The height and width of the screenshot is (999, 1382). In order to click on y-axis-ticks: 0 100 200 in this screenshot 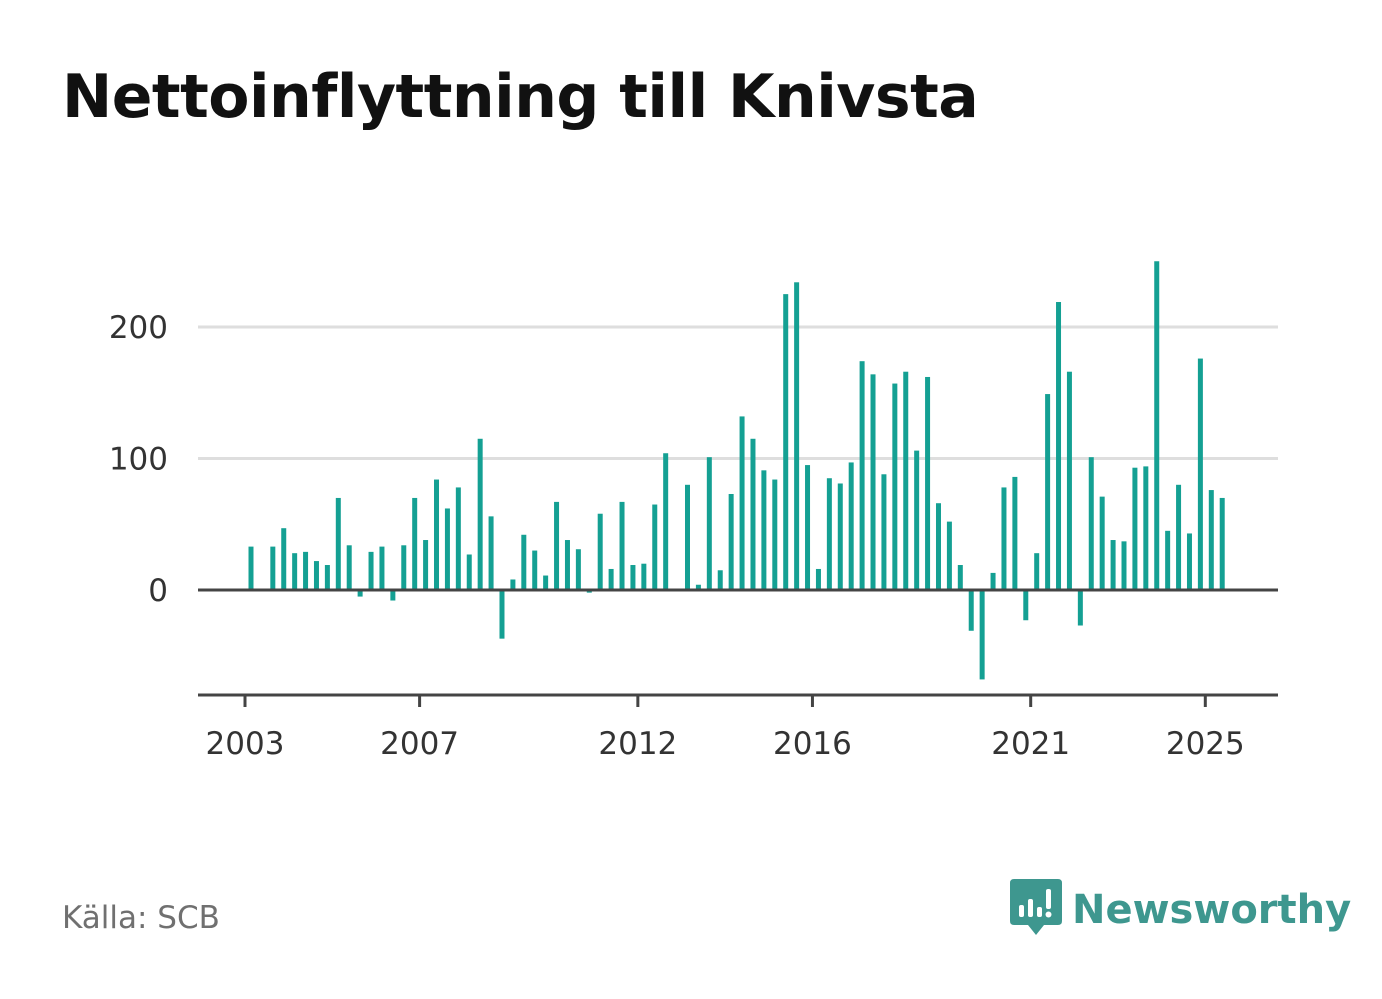, I will do `click(138, 459)`.